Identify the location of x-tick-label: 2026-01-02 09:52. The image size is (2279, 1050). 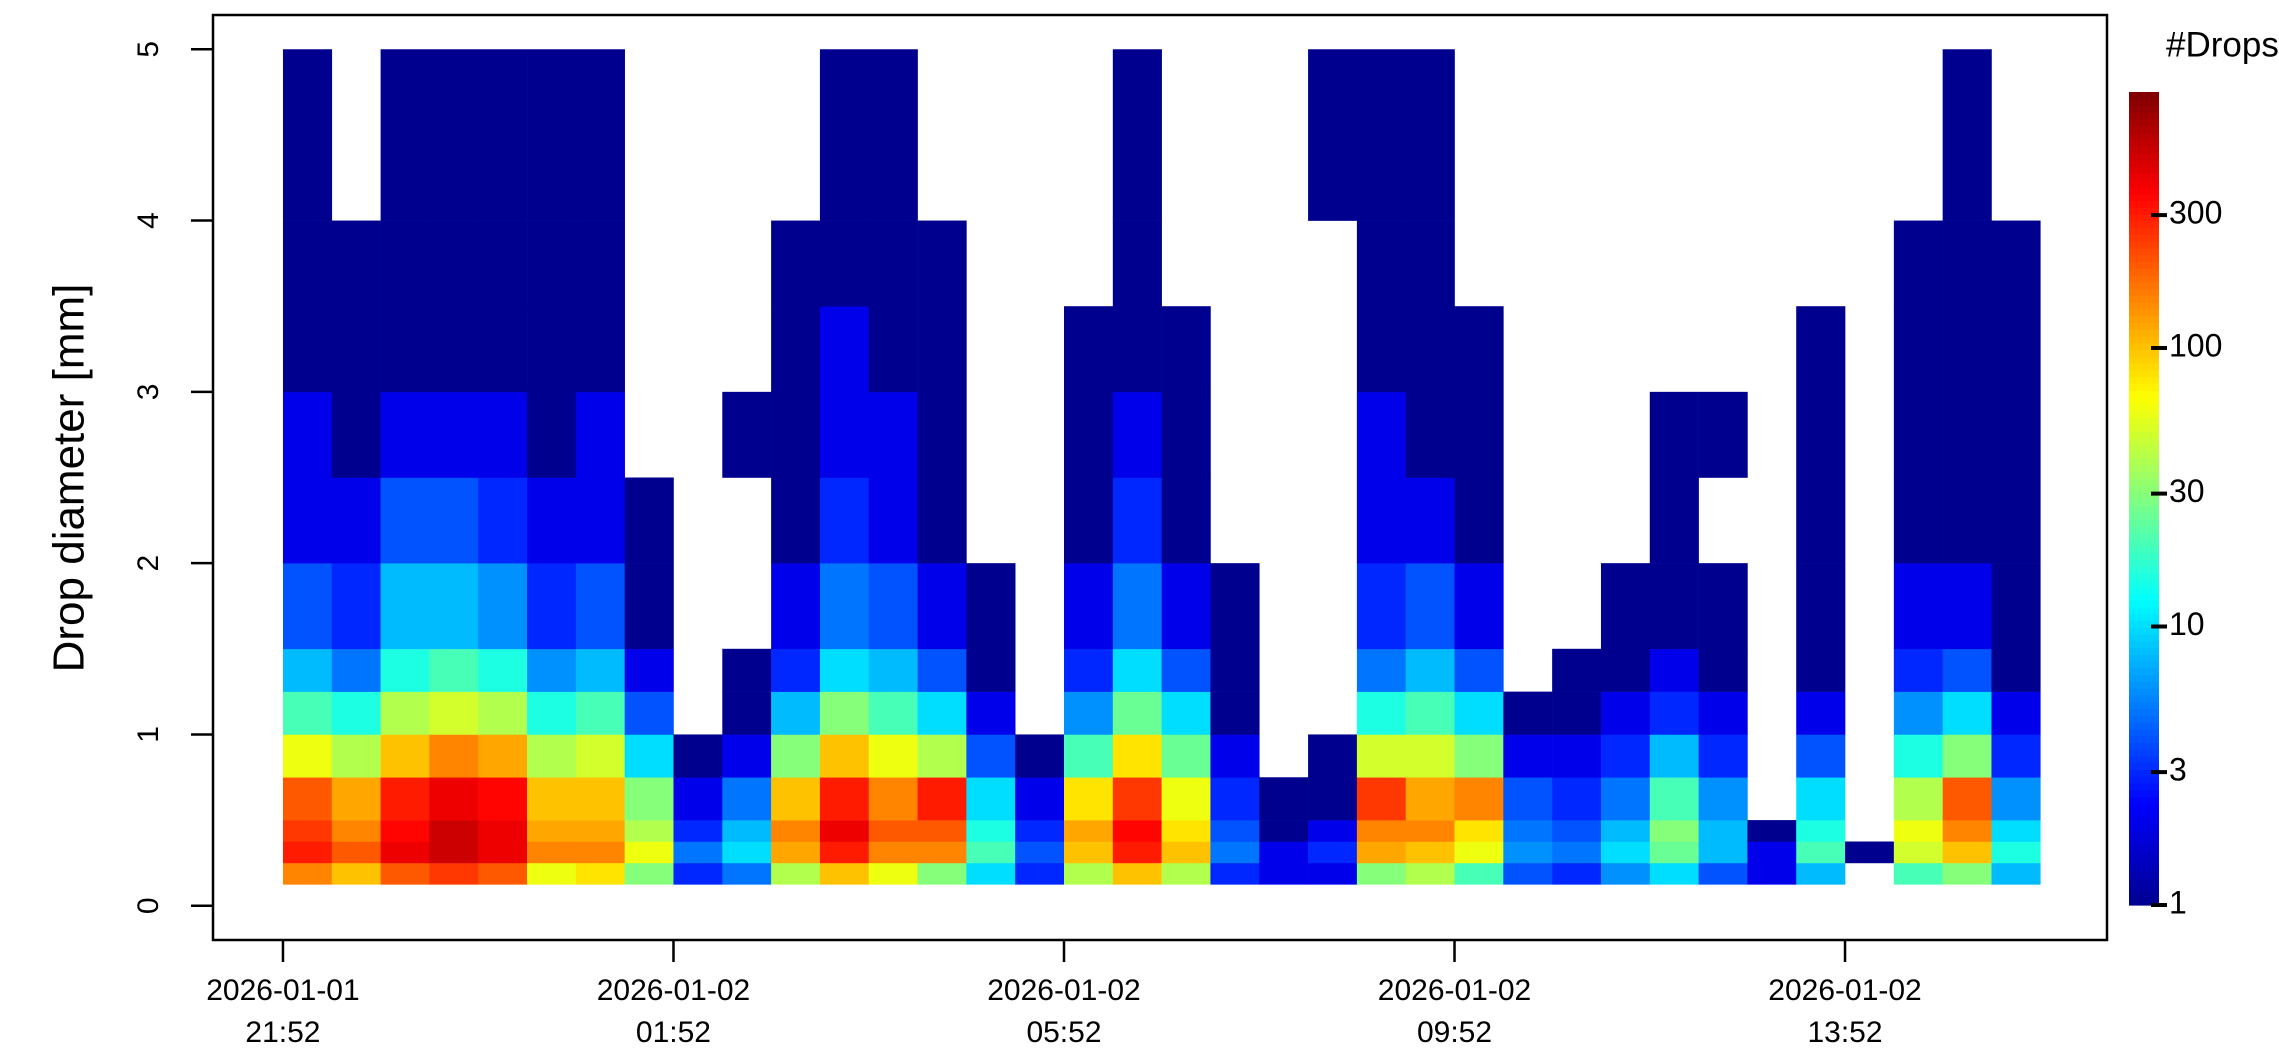
(1454, 1011).